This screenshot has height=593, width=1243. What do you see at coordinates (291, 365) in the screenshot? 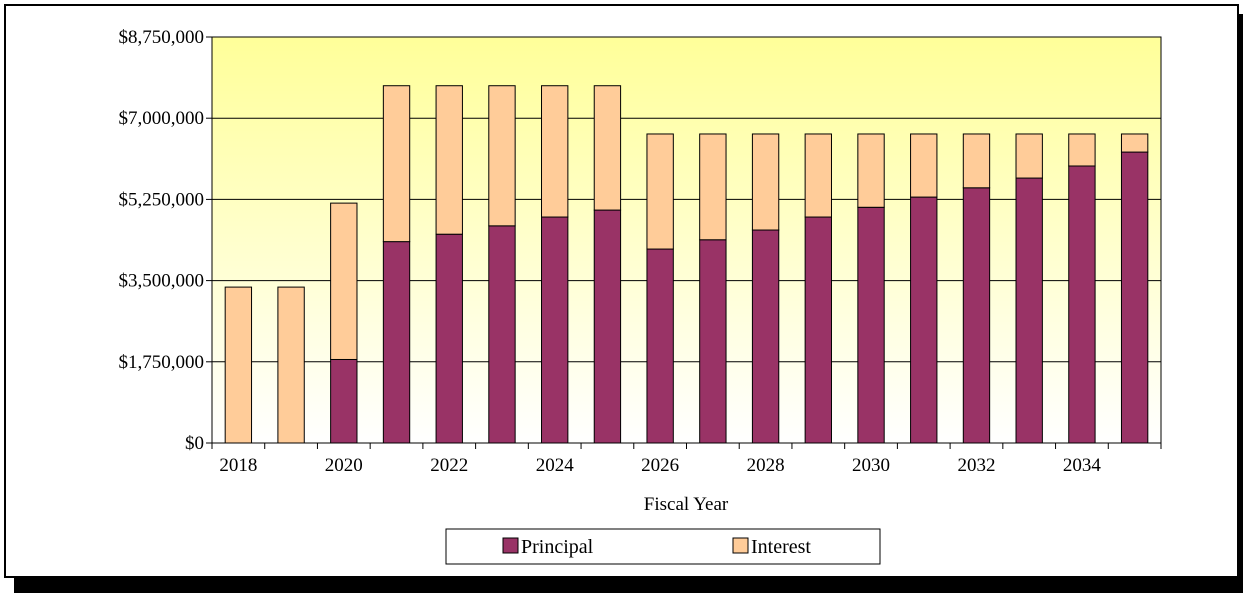
I see `bar-interest-2019` at bounding box center [291, 365].